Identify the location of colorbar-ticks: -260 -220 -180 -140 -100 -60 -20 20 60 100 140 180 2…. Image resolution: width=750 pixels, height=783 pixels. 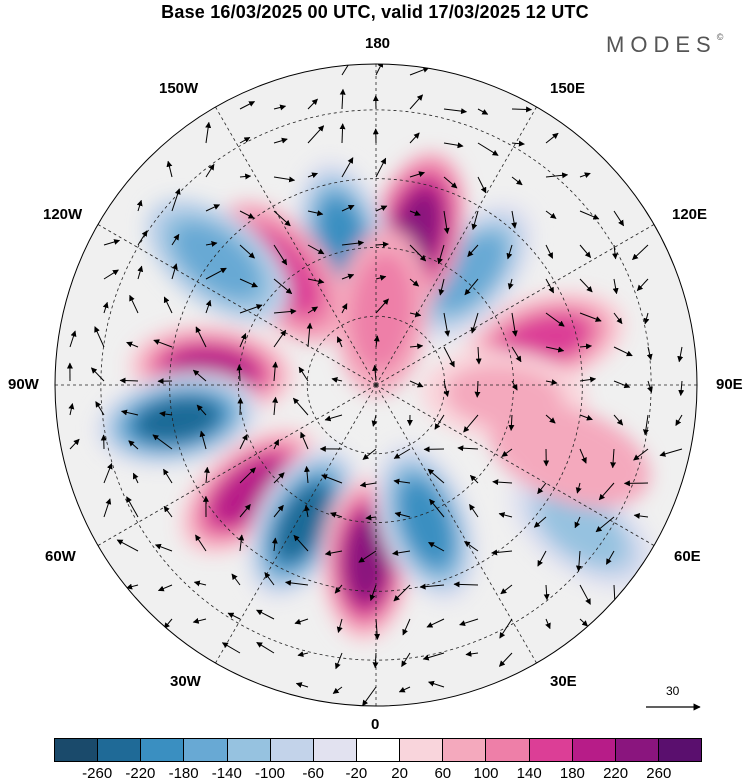
(378, 774).